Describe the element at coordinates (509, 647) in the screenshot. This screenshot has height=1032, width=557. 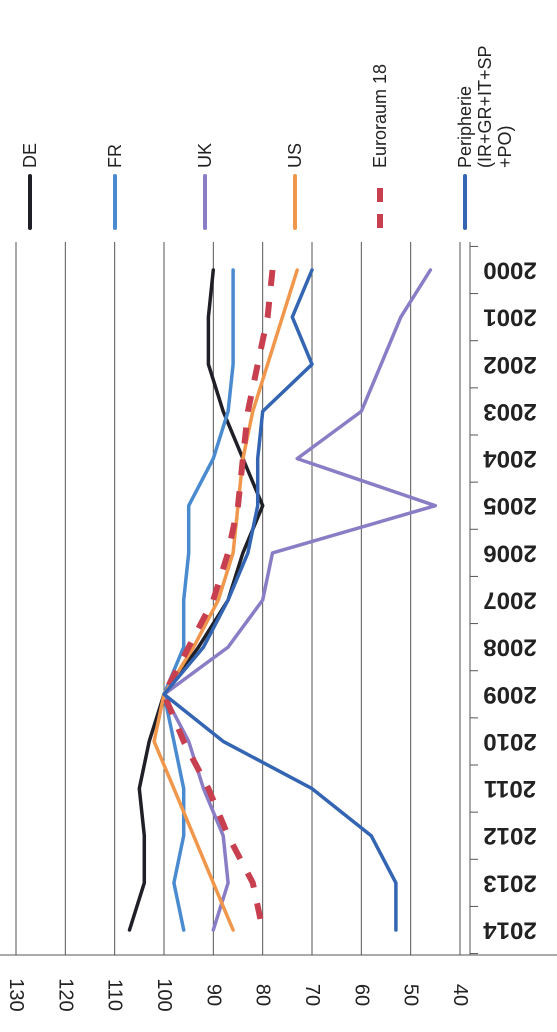
I see `year-tick-label: 2008` at that location.